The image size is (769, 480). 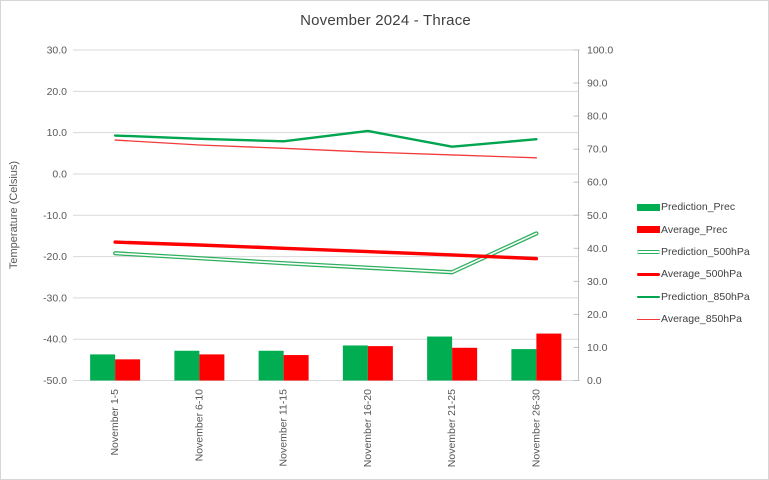 I want to click on right-axis-tick-label: 50.0, so click(x=597, y=216).